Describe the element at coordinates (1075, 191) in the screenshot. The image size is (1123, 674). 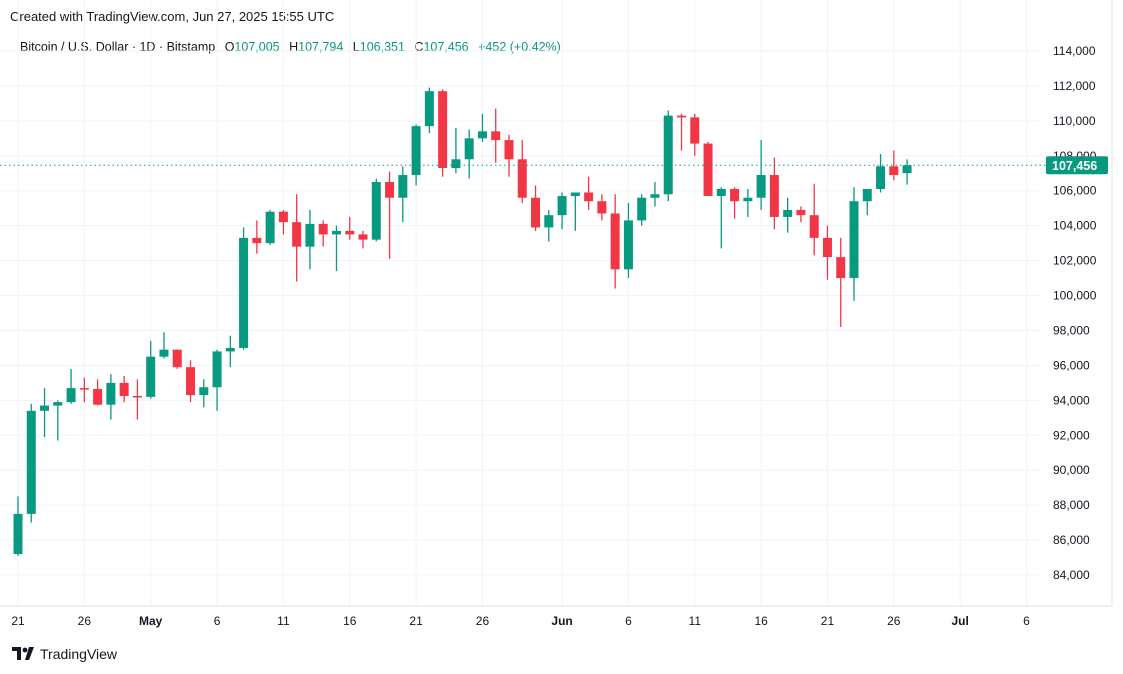
I see `y-tick-label: 106,000` at that location.